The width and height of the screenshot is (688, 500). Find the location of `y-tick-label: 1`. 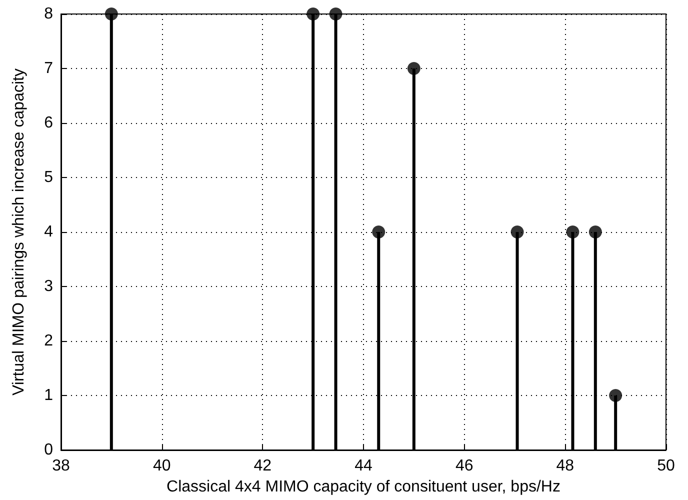

y-tick-label: 1 is located at coordinates (49, 395).